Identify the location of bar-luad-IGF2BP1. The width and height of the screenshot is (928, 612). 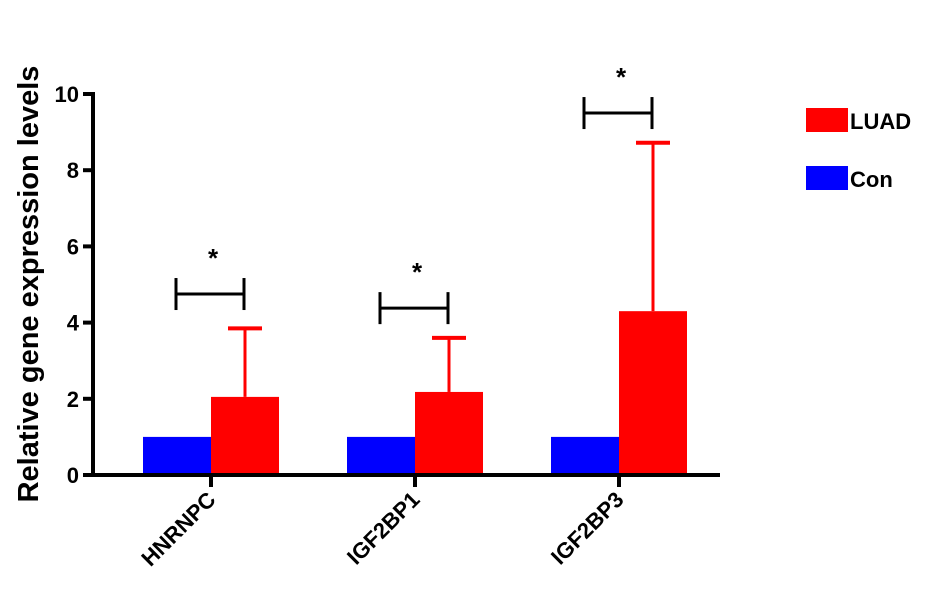
(449, 433).